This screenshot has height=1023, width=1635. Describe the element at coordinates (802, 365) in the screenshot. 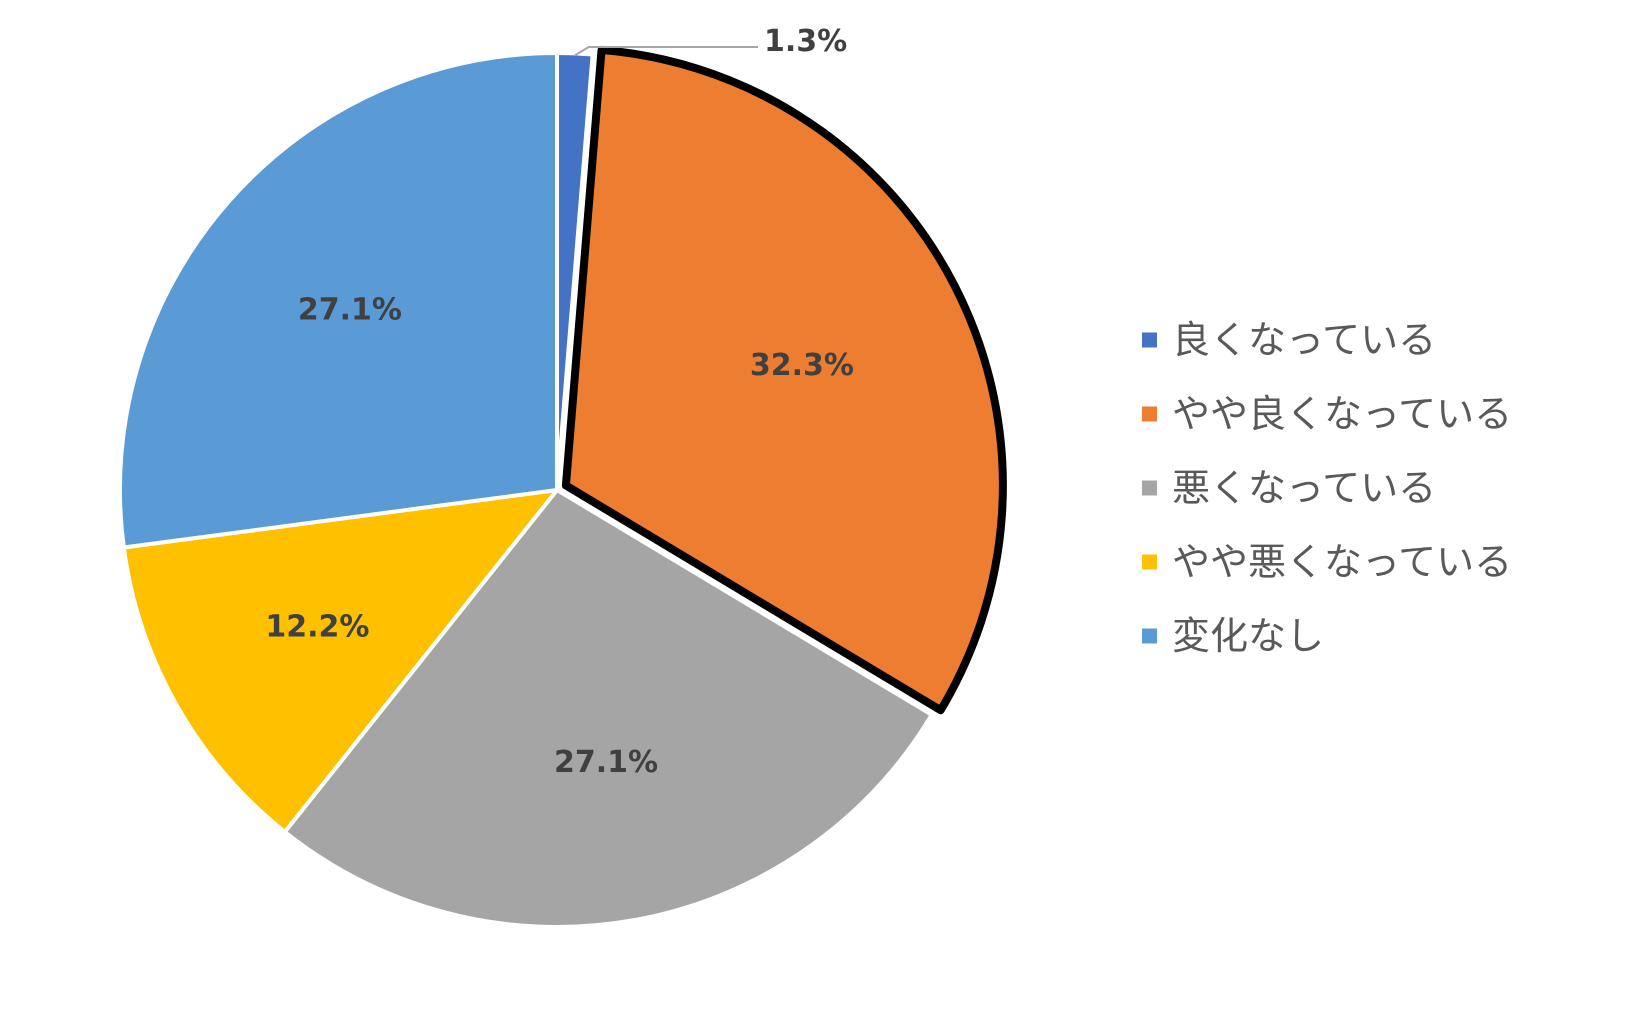

I see `data-label-2: 32.3%` at that location.